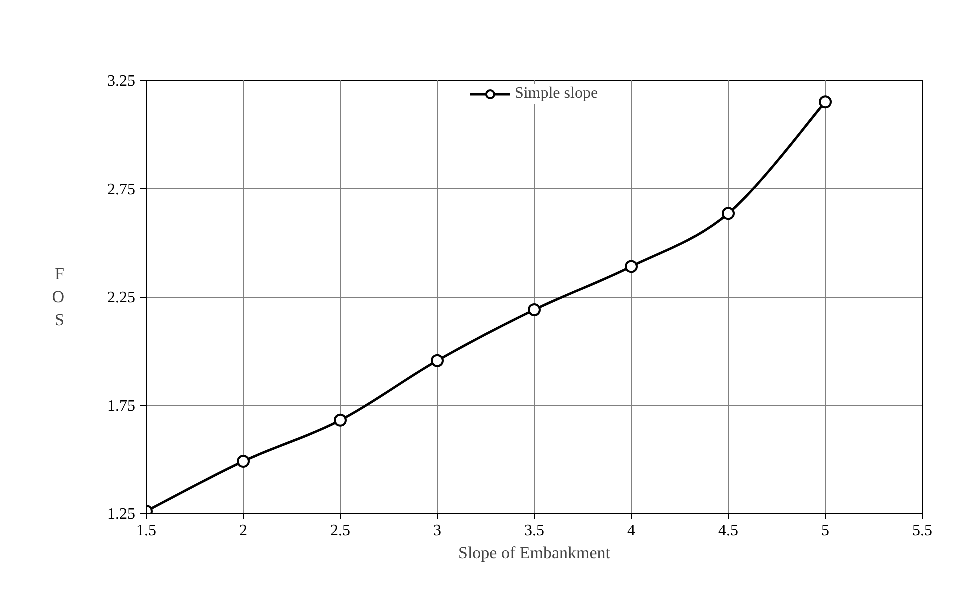  Describe the element at coordinates (146, 531) in the screenshot. I see `x-tick-label: 1.5` at that location.